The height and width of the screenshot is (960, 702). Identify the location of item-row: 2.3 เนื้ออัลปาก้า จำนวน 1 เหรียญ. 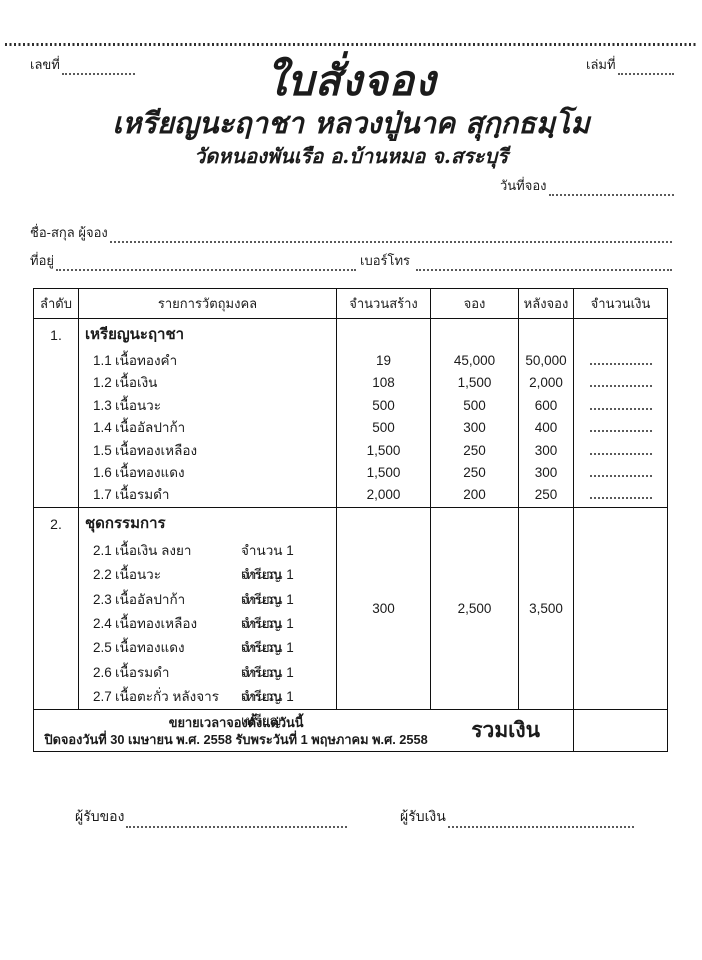
(208, 609).